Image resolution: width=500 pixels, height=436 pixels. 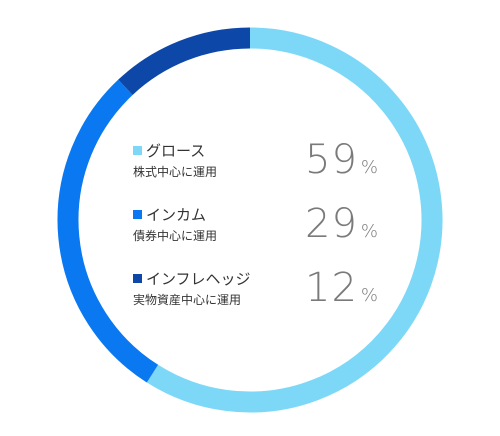 What do you see at coordinates (198, 279) in the screenshot?
I see `legend-text-inflation-hedge: インフレヘッジ` at bounding box center [198, 279].